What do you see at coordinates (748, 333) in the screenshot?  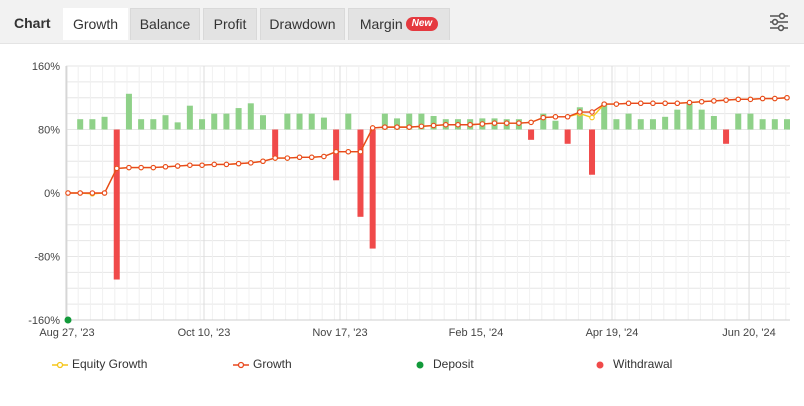 I see `x-tick-label: Jun 20, '24` at bounding box center [748, 333].